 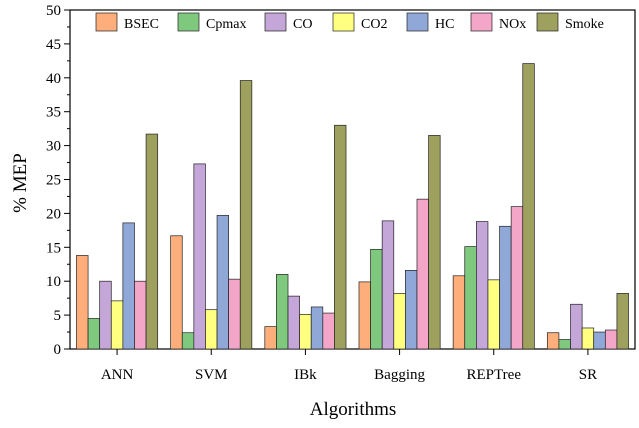 I want to click on bar-group-reptree, so click(x=493, y=206).